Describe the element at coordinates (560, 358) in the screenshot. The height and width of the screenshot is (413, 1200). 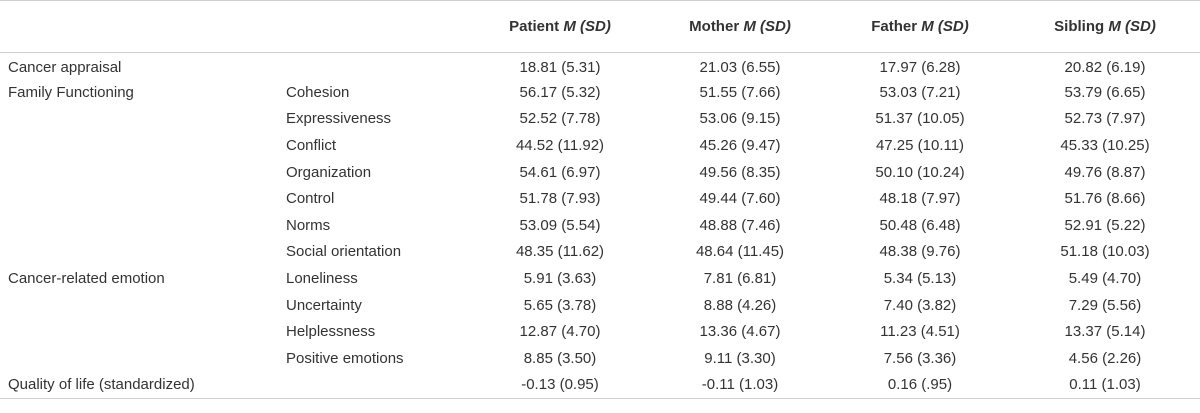
I see `cell-patient: 8.85 (3.50)` at that location.